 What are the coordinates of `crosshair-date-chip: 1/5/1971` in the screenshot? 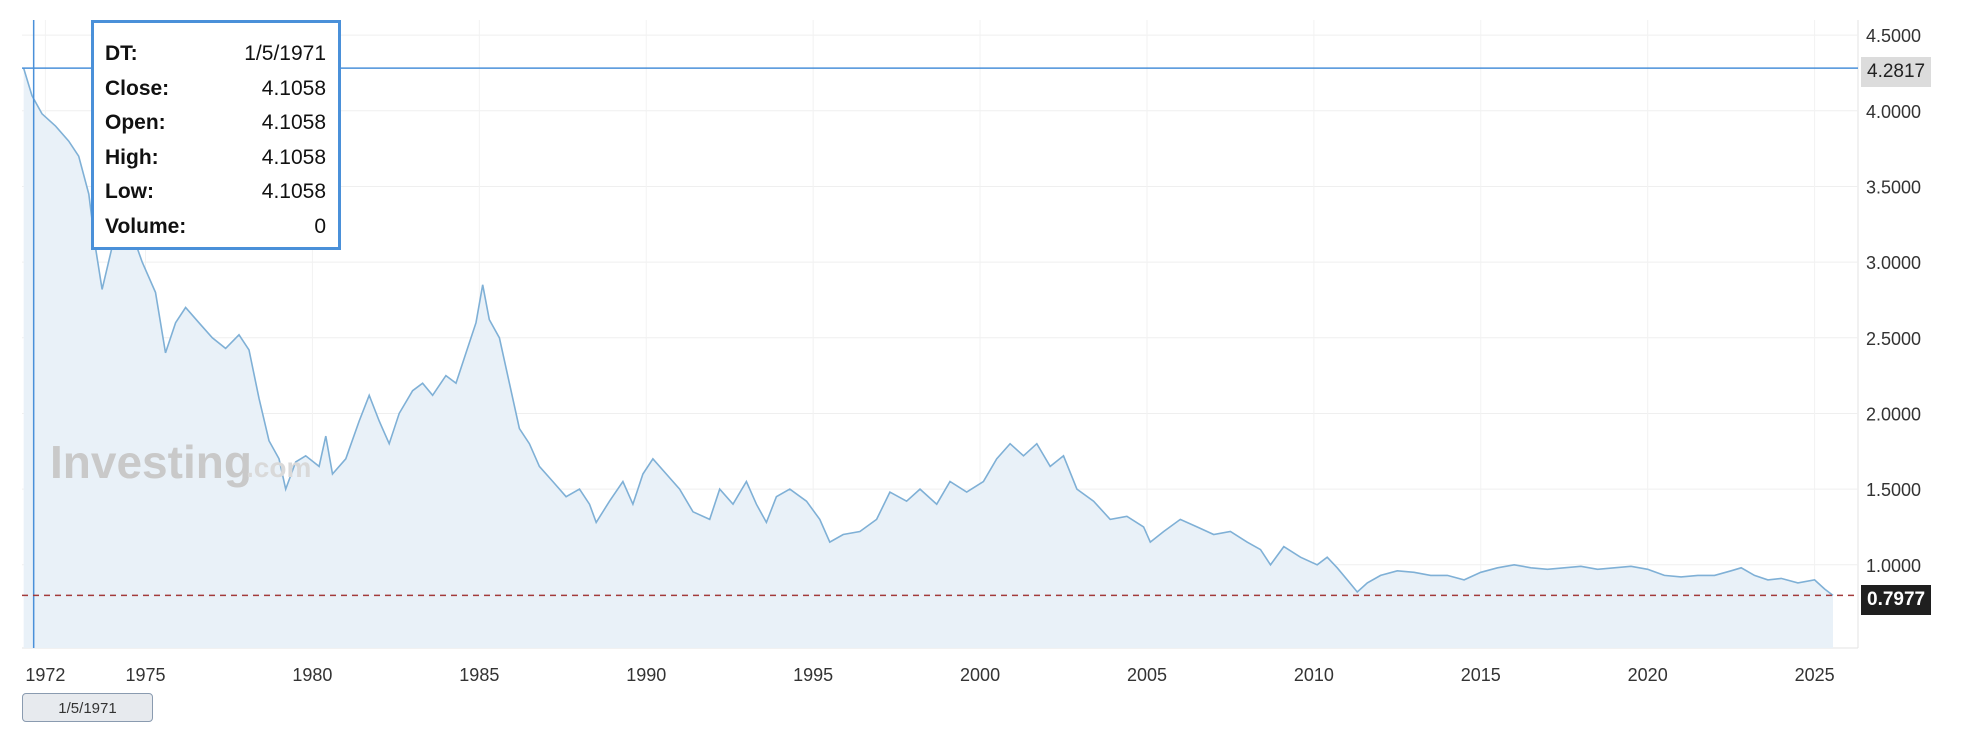 It's located at (87, 707).